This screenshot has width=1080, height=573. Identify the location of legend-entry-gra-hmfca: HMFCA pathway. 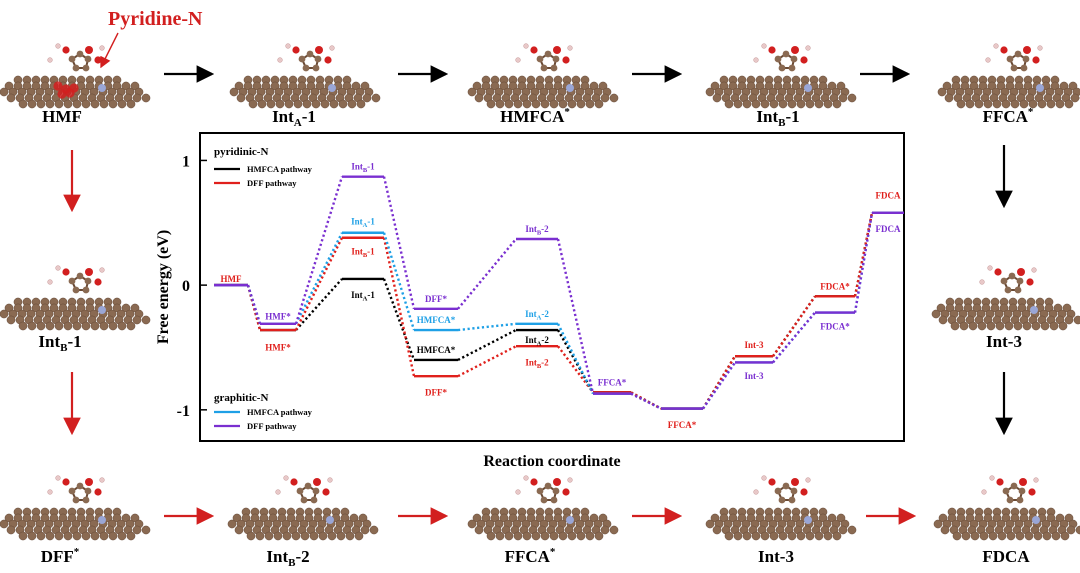
(280, 412).